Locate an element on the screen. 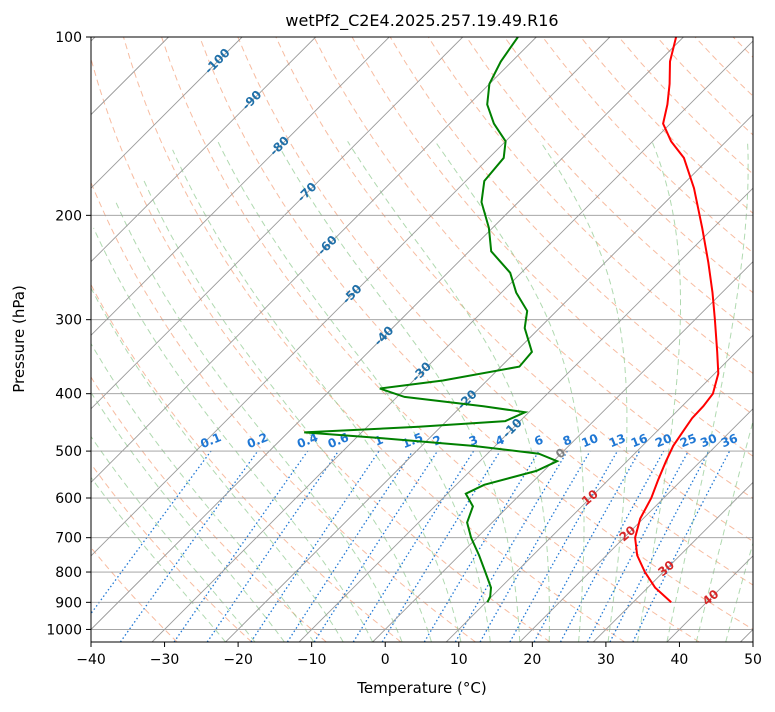  chart-title: wetPf2_C2E4.2025.257.19.49.R16 is located at coordinates (421, 21).